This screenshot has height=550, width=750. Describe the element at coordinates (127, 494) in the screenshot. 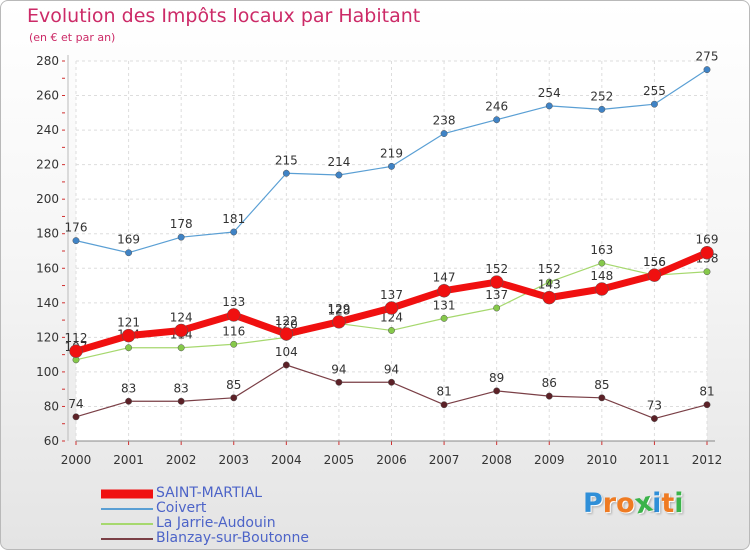

I see `legend-swatch-saint-martial` at that location.